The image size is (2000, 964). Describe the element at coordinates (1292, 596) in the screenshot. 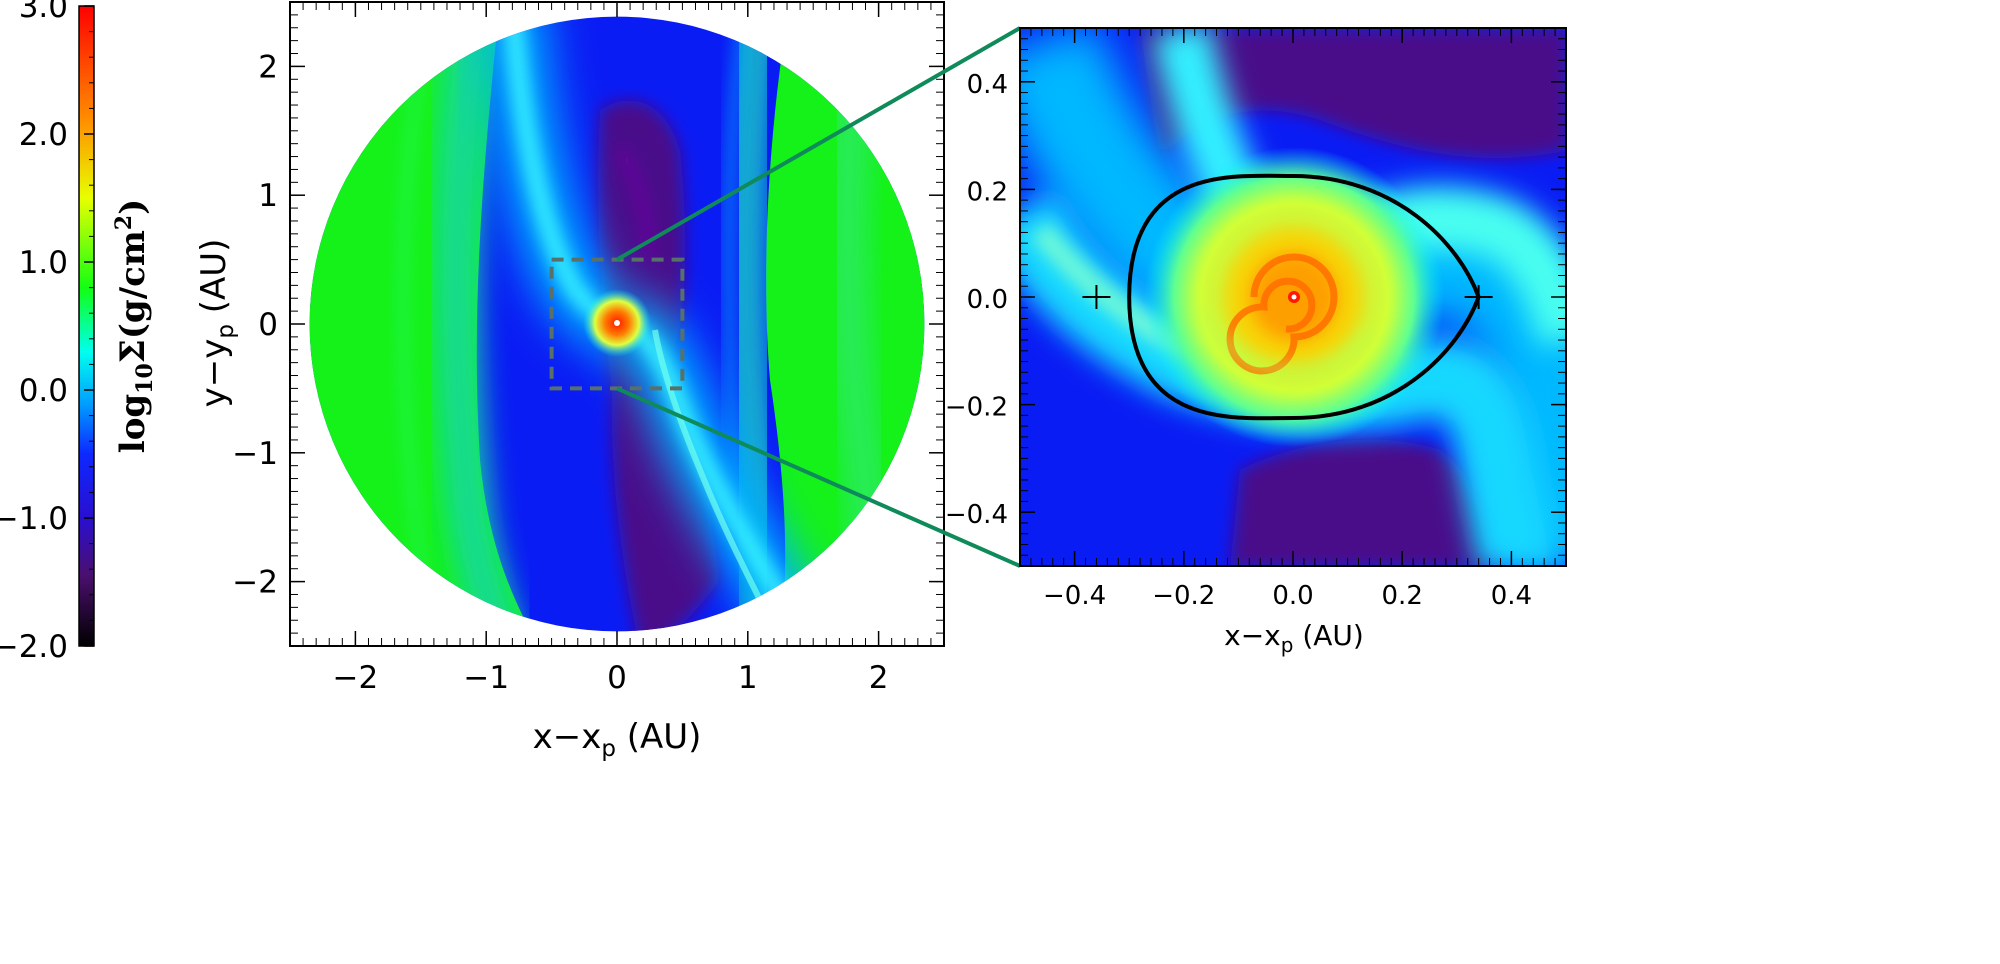

I see `x-tick-label: 0.0` at that location.